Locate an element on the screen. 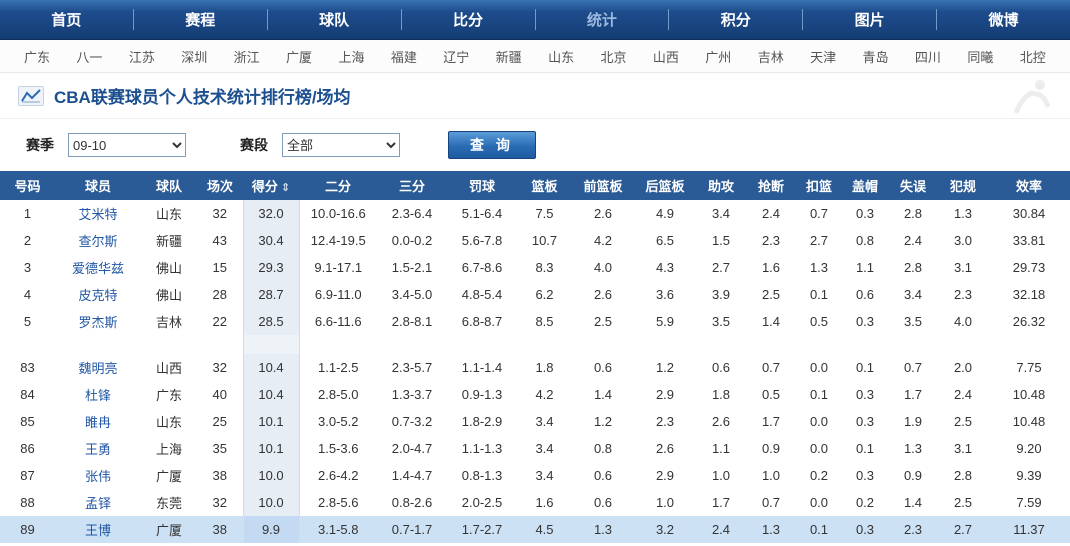 This screenshot has width=1070, height=546. team-link: 辽宁 is located at coordinates (456, 57).